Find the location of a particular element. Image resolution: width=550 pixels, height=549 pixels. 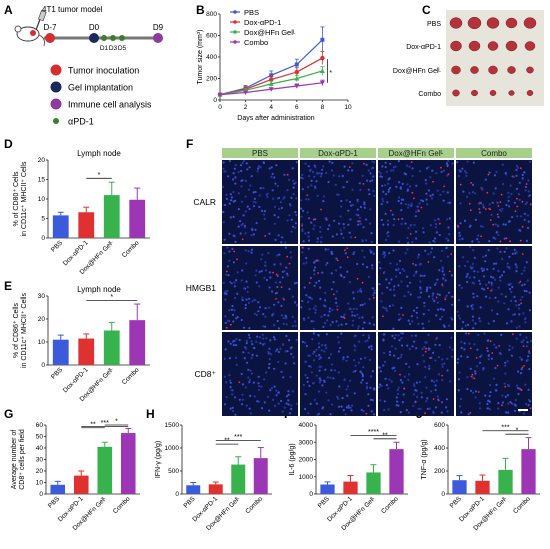

panel-letter-a: A is located at coordinates (8, 10).